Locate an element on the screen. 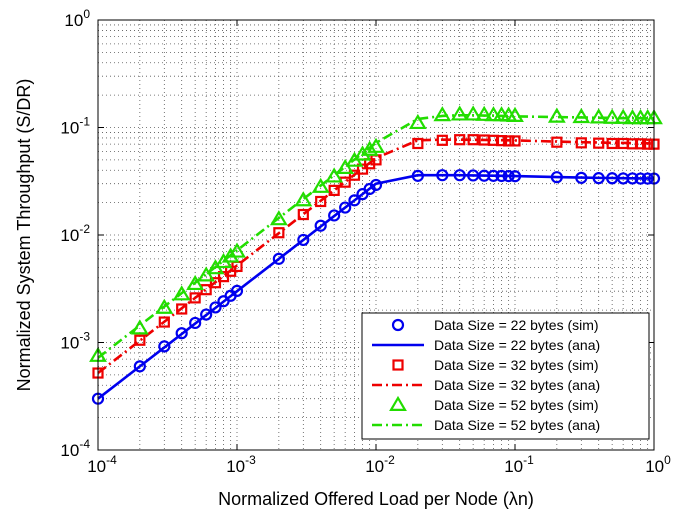 This screenshot has width=688, height=518. x-tick-label: 10⁻³ is located at coordinates (241, 464).